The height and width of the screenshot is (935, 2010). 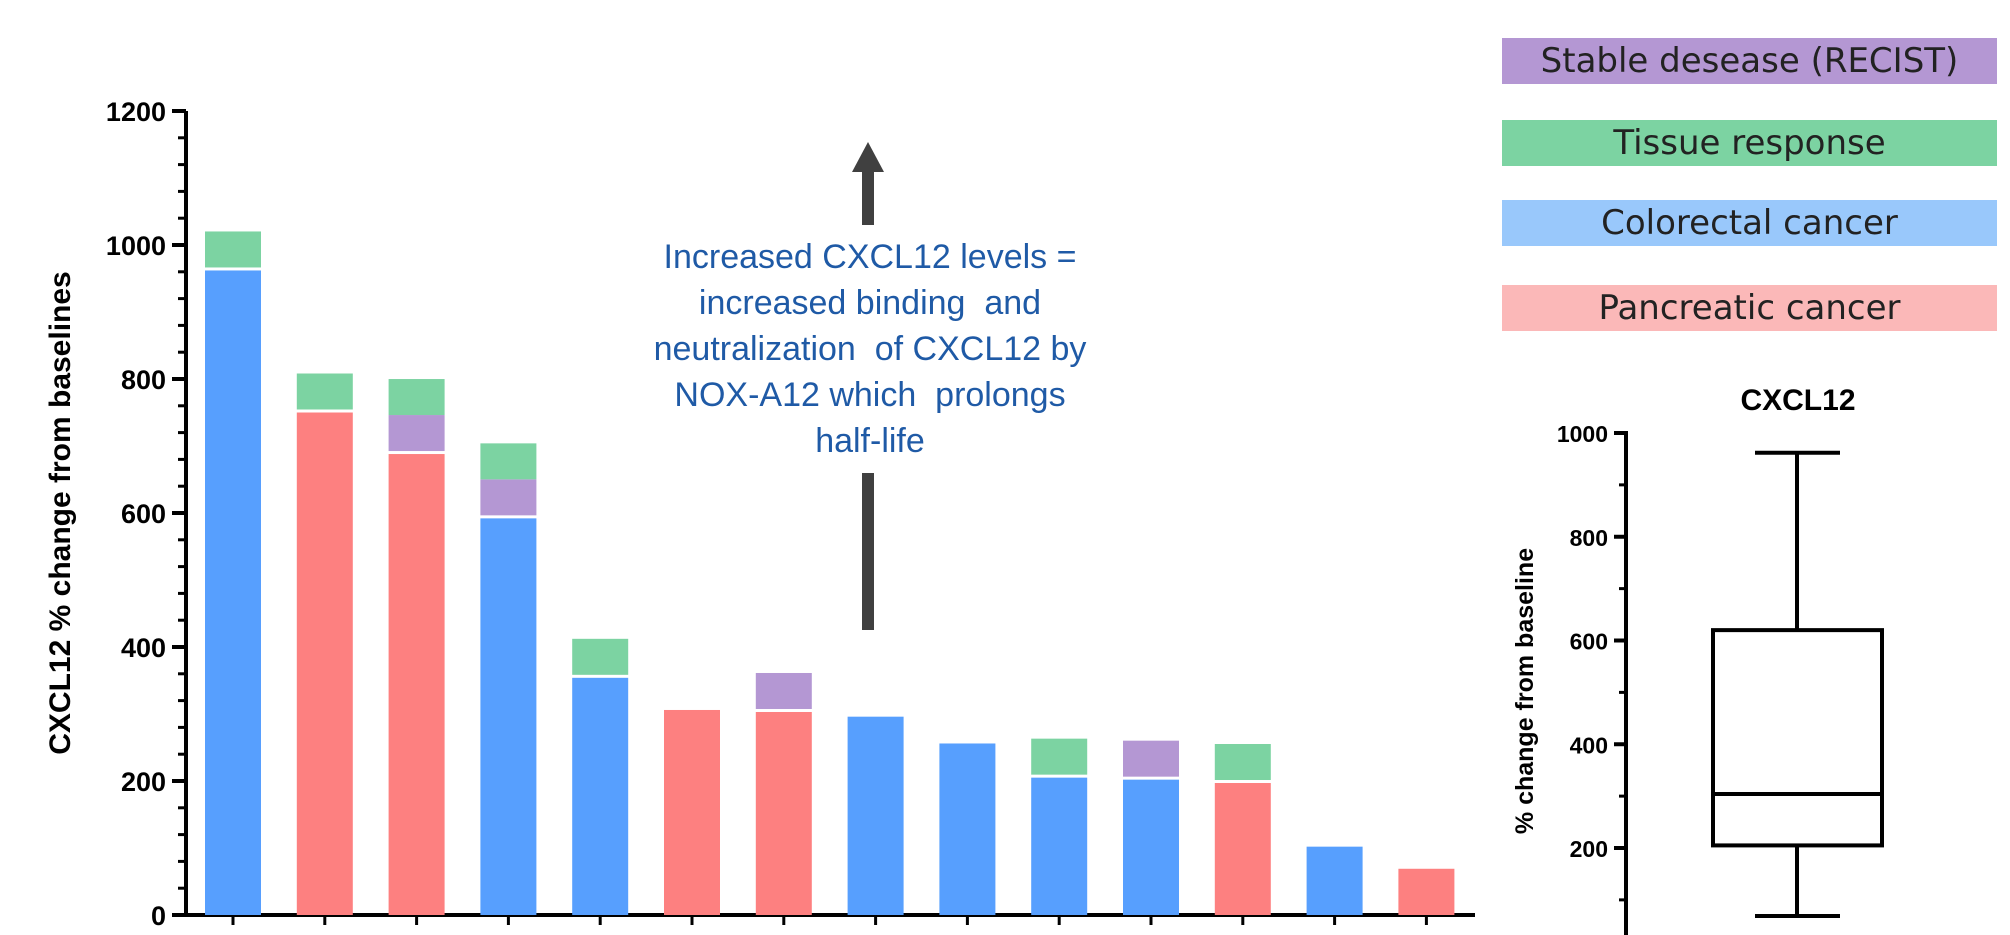 I want to click on annotation-line: half-life, so click(x=870, y=441).